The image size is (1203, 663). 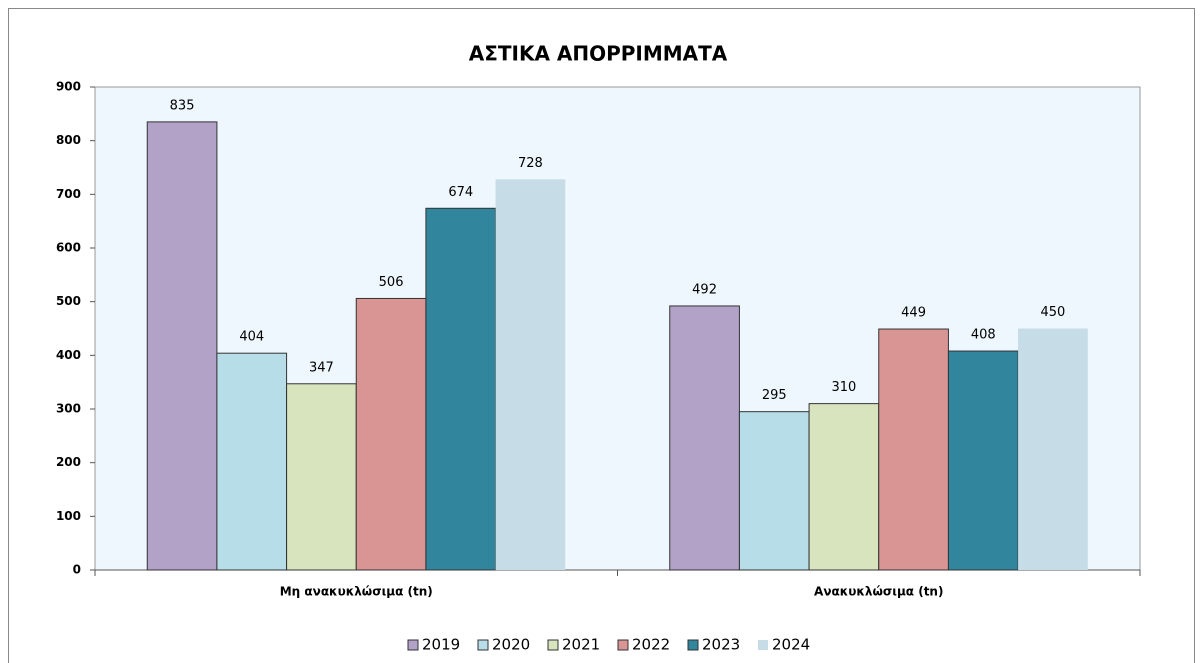 I want to click on legend-label: 2024, so click(x=791, y=645).